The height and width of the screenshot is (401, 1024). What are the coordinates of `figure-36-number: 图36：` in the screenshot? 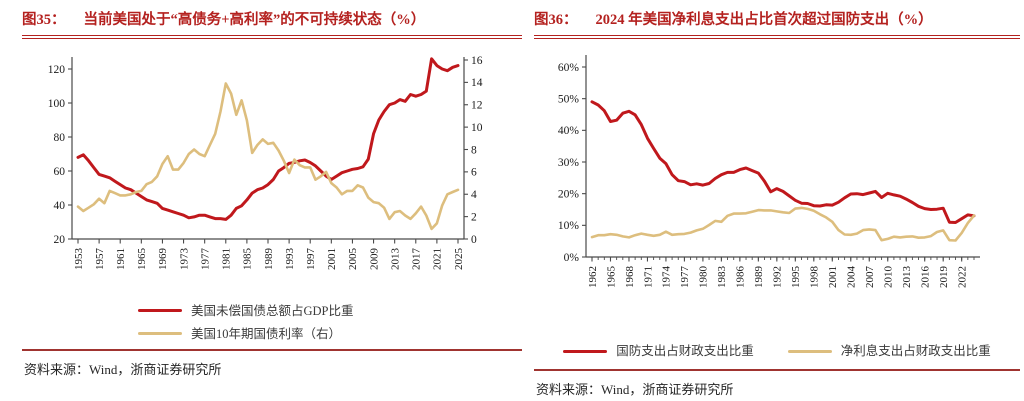 It's located at (556, 20).